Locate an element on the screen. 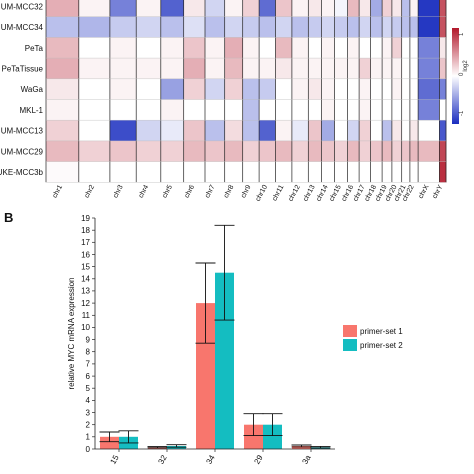  y-tick-label: 2 is located at coordinates (88, 425).